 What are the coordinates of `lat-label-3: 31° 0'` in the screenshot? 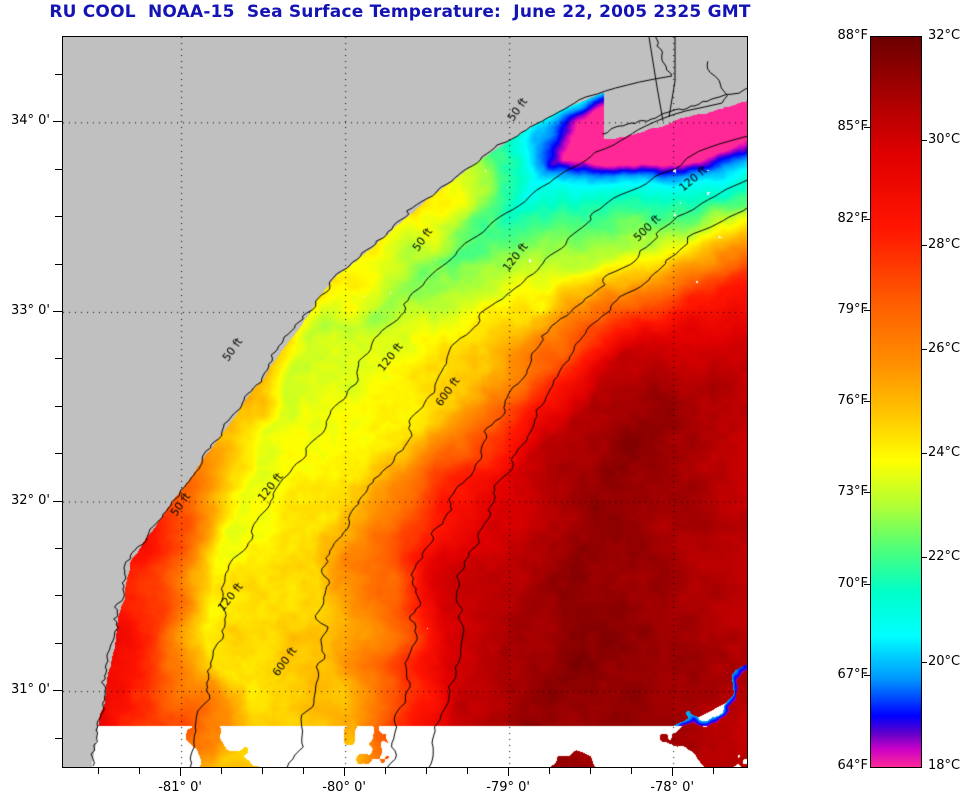 It's located at (30, 690).